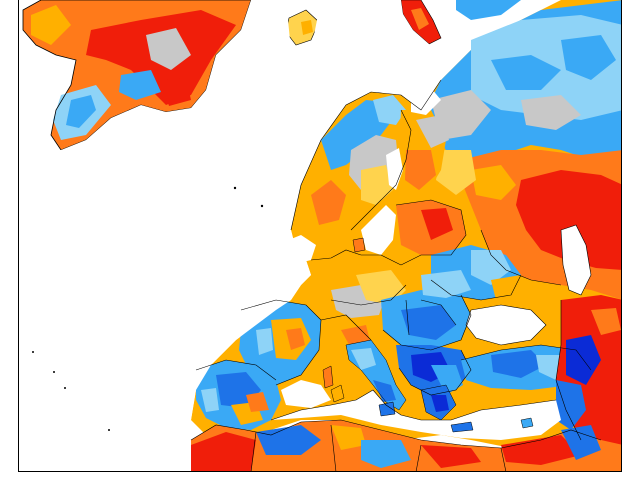 Image resolution: width=640 pixels, height=480 pixels. What do you see at coordinates (302, 27) in the screenshot?
I see `svalbard` at bounding box center [302, 27].